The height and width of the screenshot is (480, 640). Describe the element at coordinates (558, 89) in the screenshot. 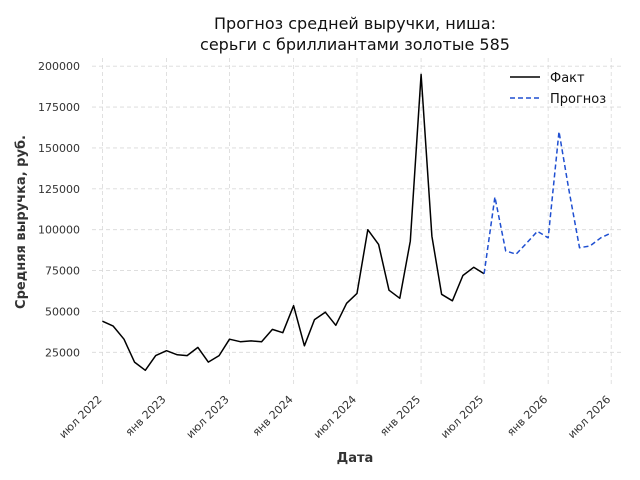

I see `legend: Факт Прогноз` at that location.